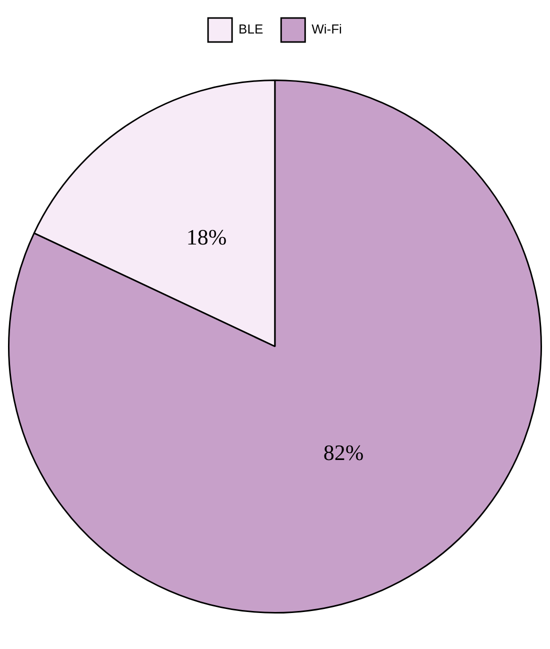 The width and height of the screenshot is (550, 649). What do you see at coordinates (343, 453) in the screenshot?
I see `data-label: 82%` at bounding box center [343, 453].